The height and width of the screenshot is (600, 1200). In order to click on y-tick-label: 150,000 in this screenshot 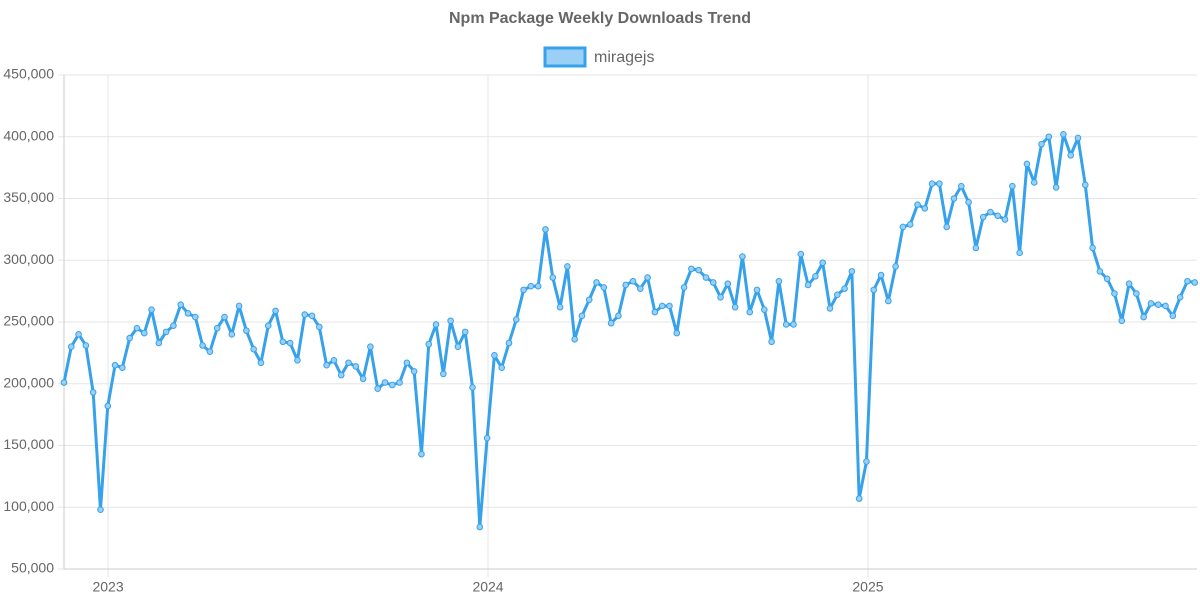, I will do `click(28, 444)`.